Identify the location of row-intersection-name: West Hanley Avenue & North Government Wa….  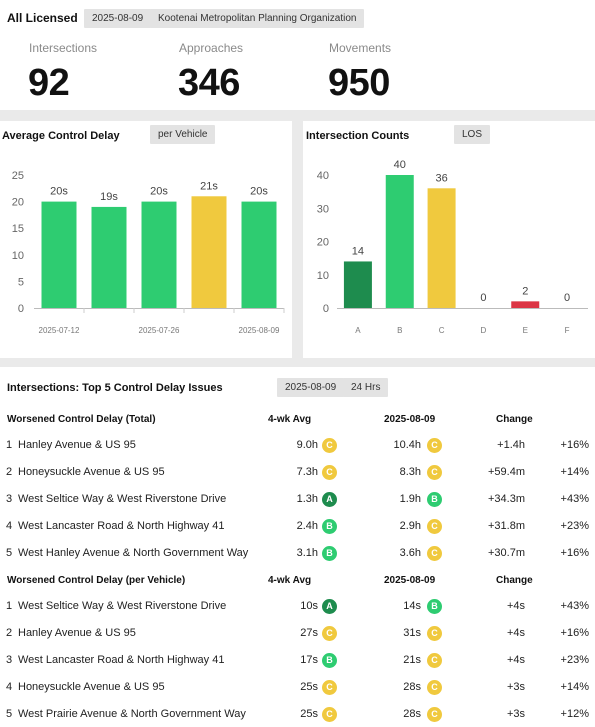
(133, 553).